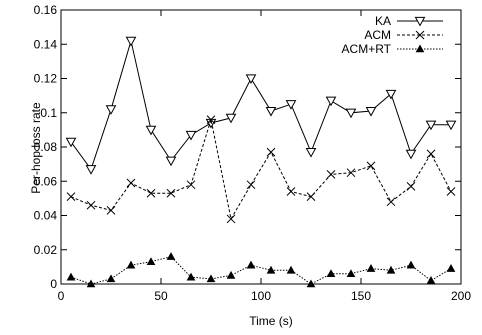  Describe the element at coordinates (46, 250) in the screenshot. I see `y-tick-label: 0.02` at that location.